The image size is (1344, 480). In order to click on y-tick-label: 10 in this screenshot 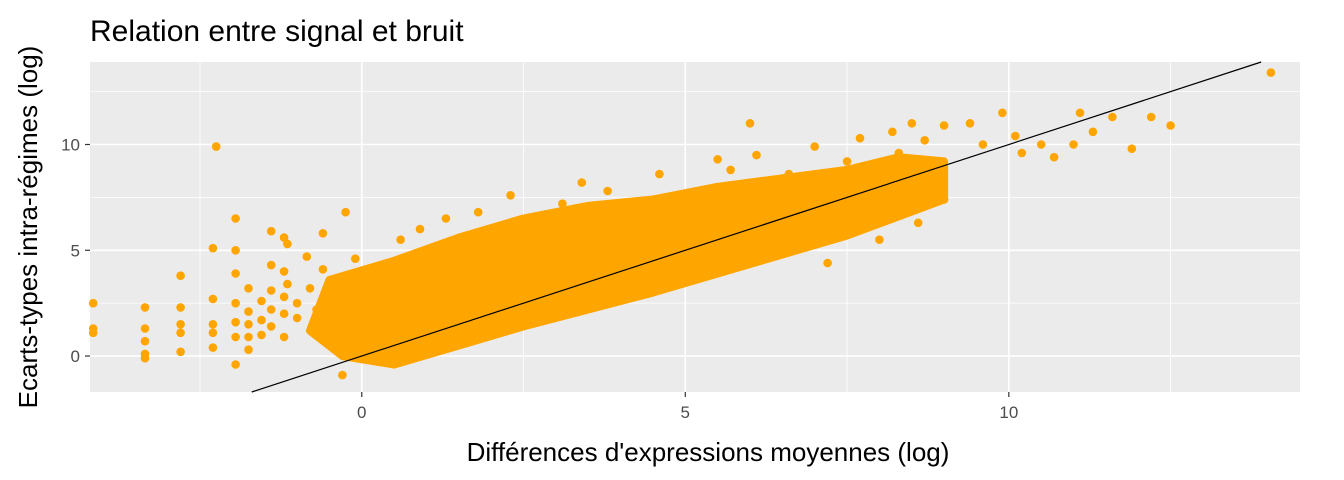, I will do `click(70, 145)`.